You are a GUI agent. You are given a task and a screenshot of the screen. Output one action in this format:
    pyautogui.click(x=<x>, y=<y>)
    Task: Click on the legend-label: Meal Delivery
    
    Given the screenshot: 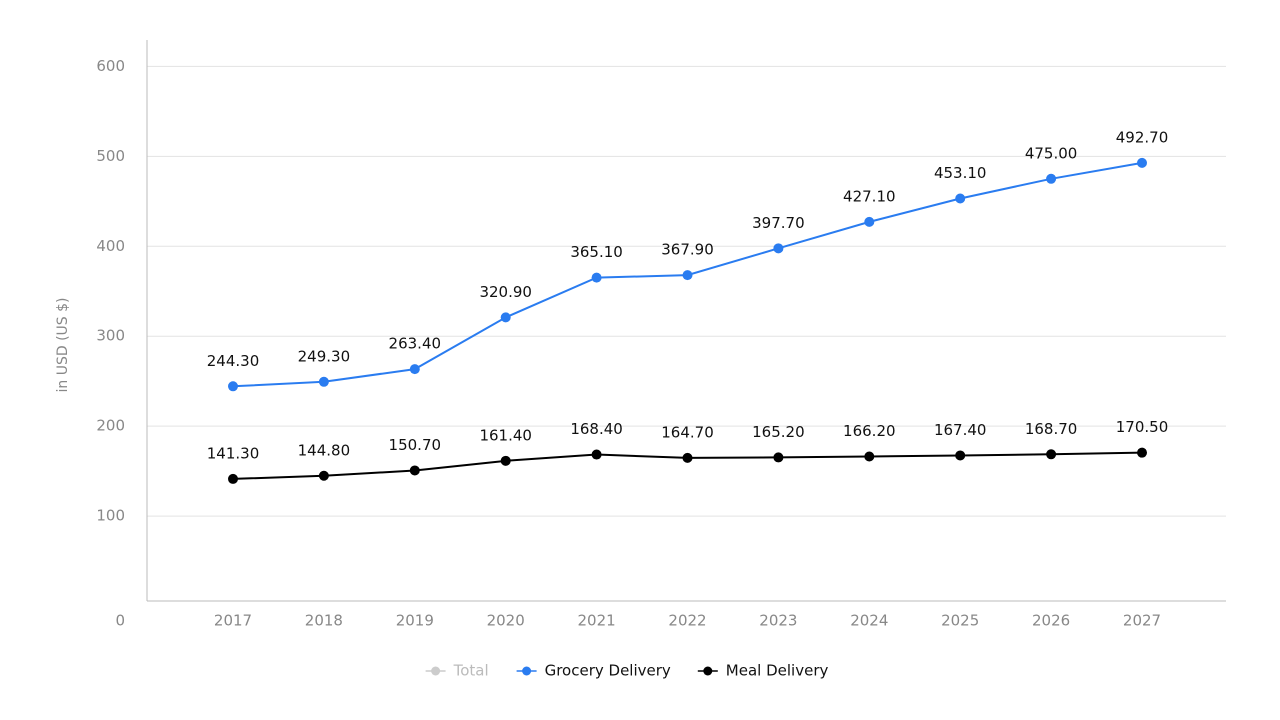 What is the action you would take?
    pyautogui.click(x=777, y=671)
    